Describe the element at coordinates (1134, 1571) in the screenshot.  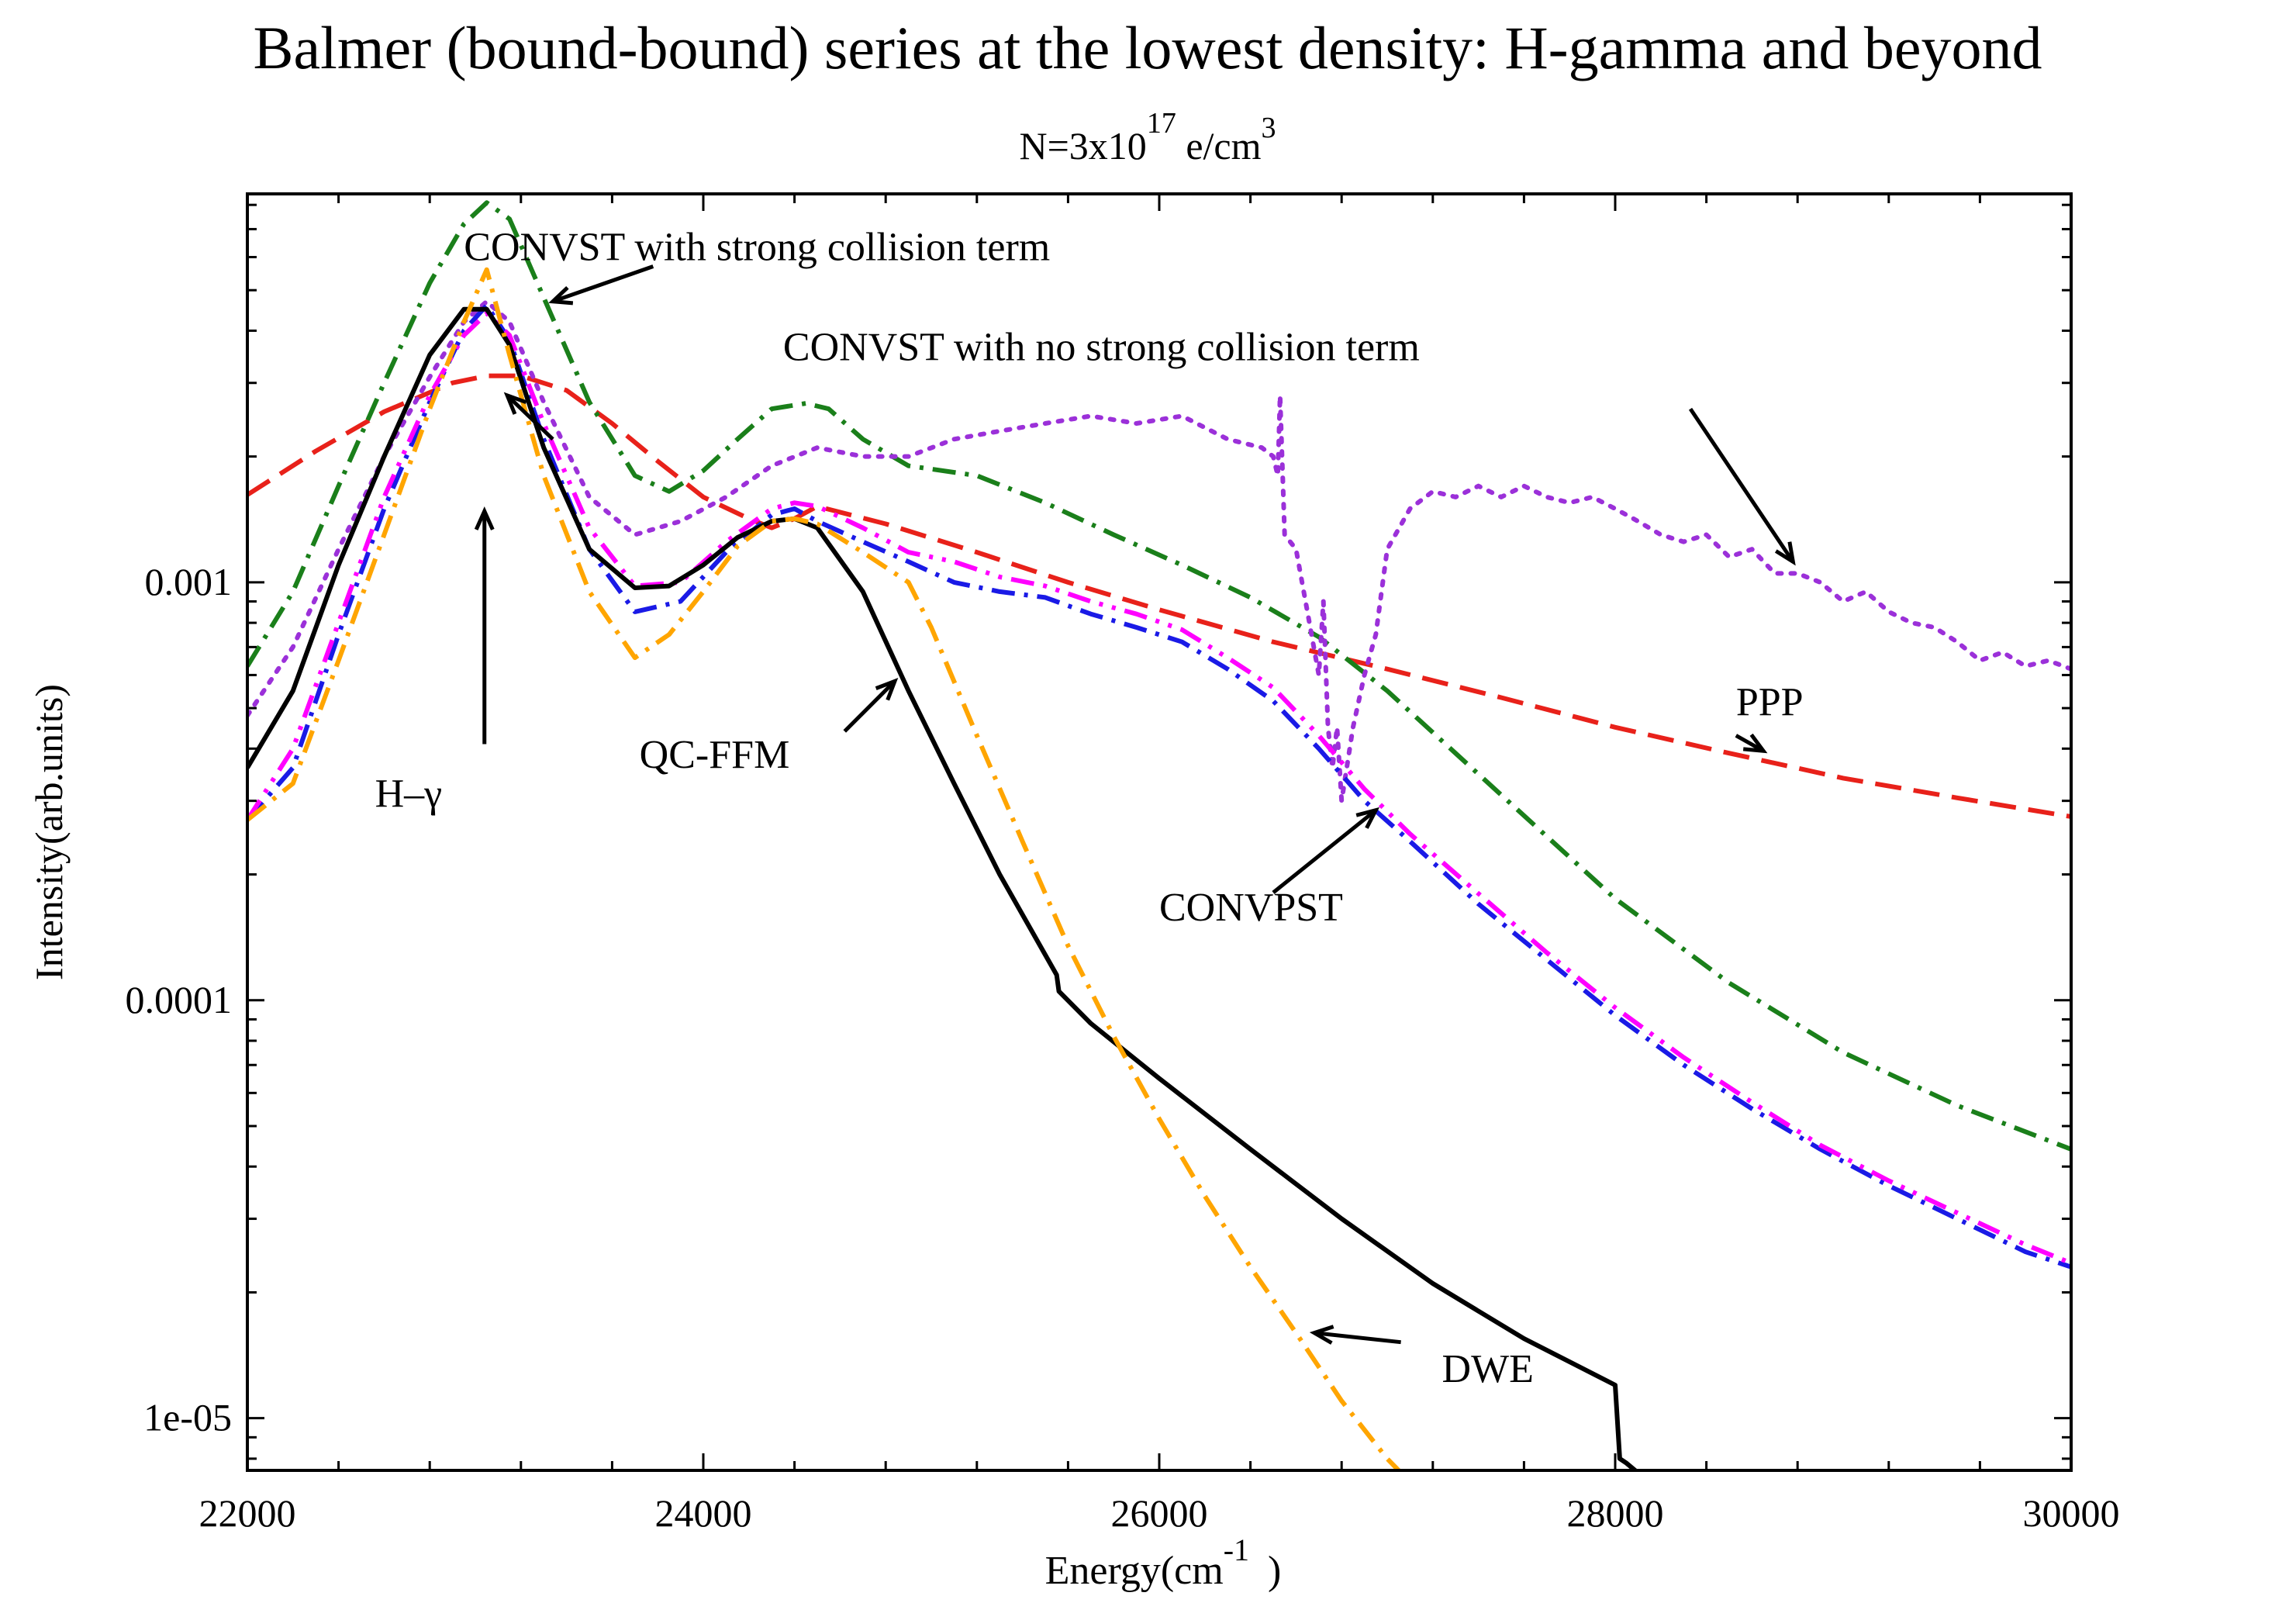
I see `x-axis-label-base: Energy(cm` at that location.